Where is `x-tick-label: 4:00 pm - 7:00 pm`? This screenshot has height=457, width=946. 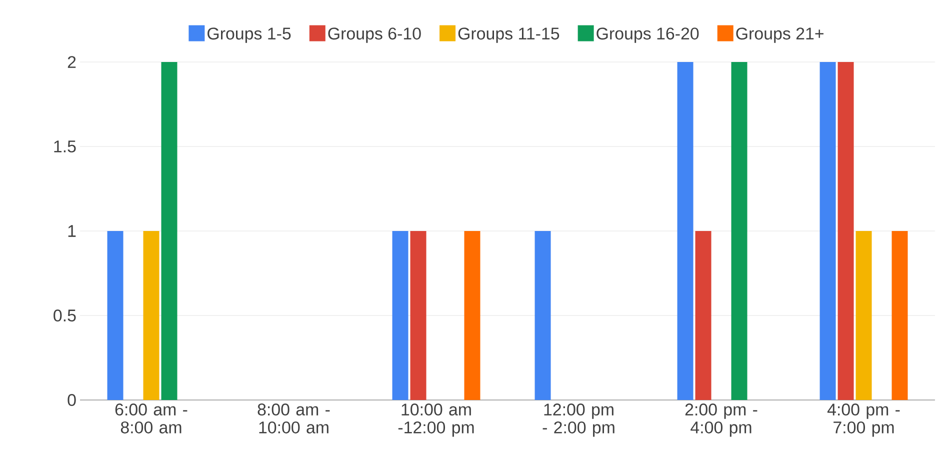
x-tick-label: 4:00 pm - 7:00 pm is located at coordinates (863, 420).